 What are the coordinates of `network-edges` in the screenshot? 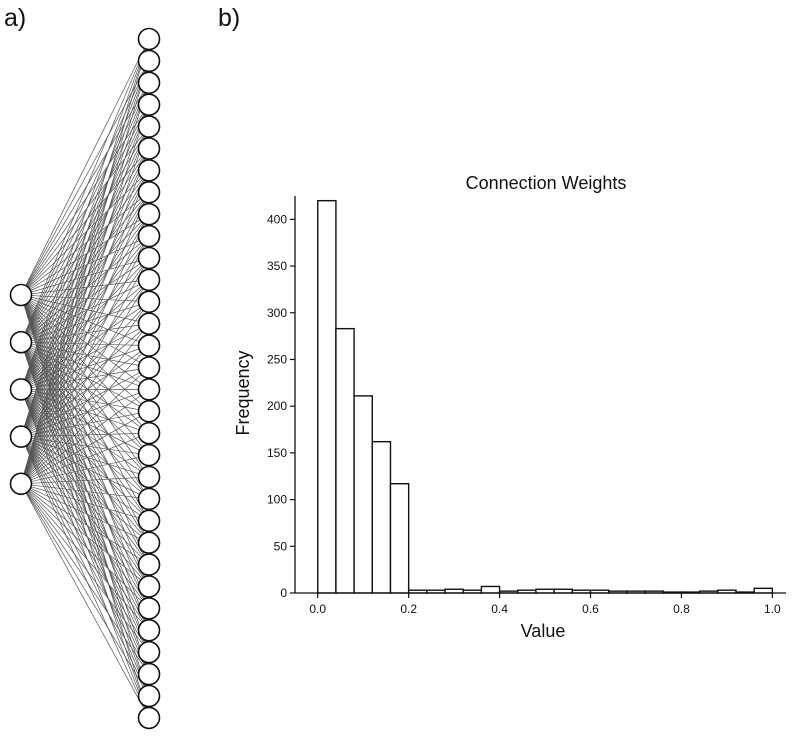 It's located at (85, 378).